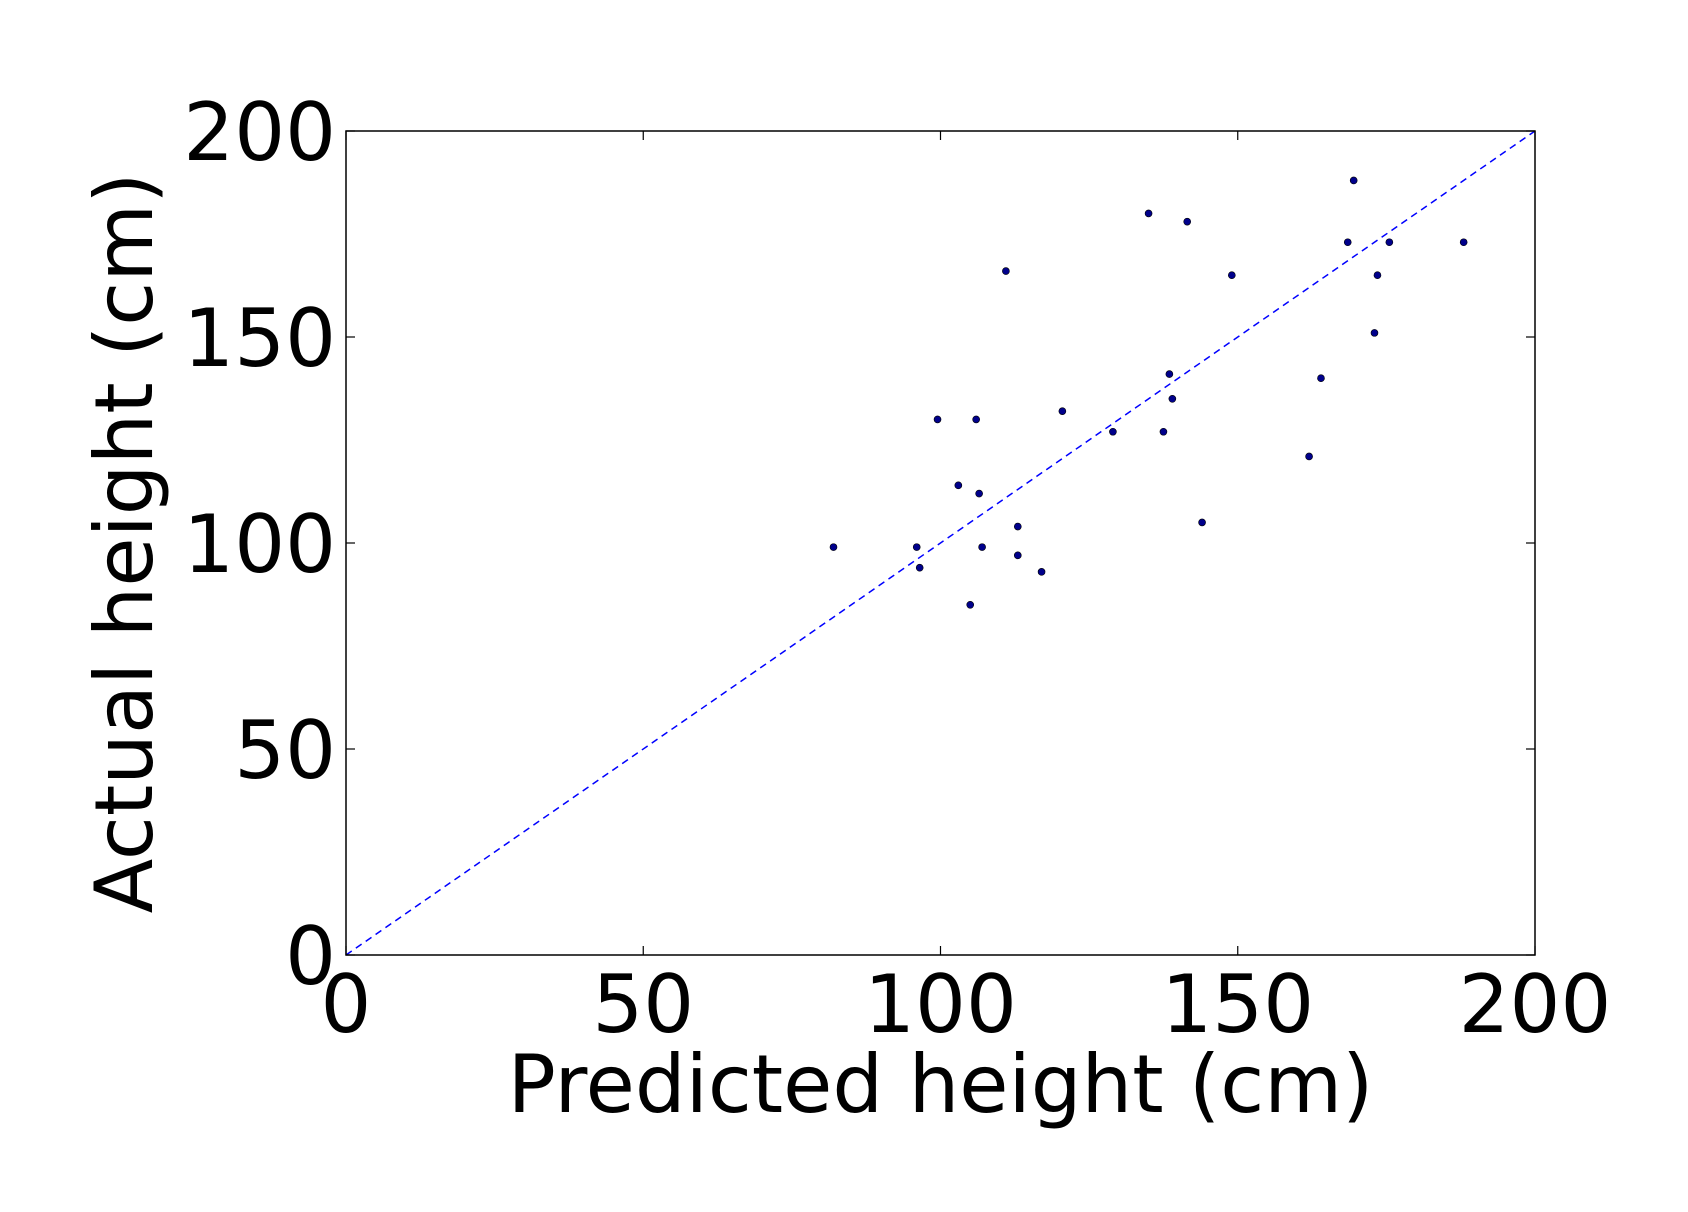  I want to click on x-tick-label: 150, so click(1237, 1004).